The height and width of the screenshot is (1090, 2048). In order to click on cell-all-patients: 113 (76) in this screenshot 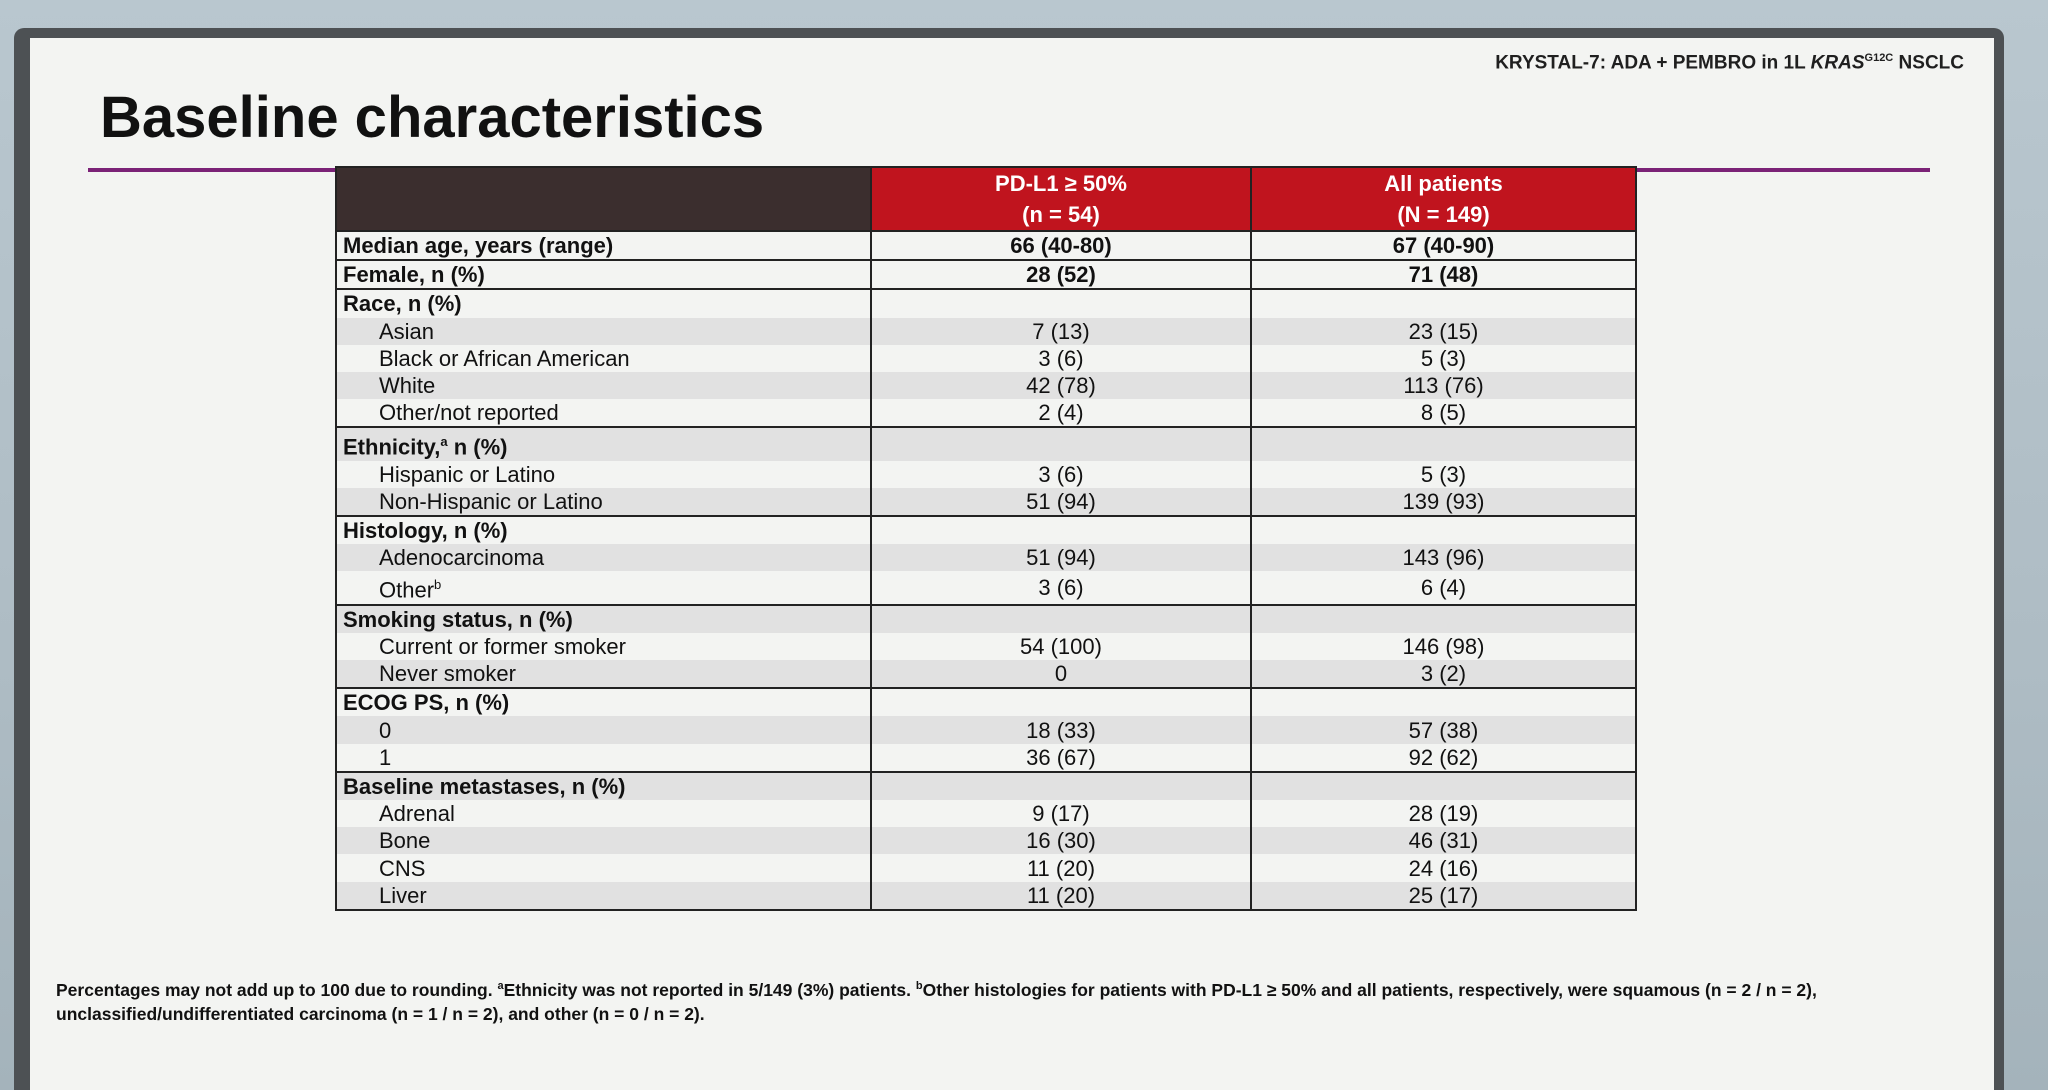, I will do `click(1444, 385)`.